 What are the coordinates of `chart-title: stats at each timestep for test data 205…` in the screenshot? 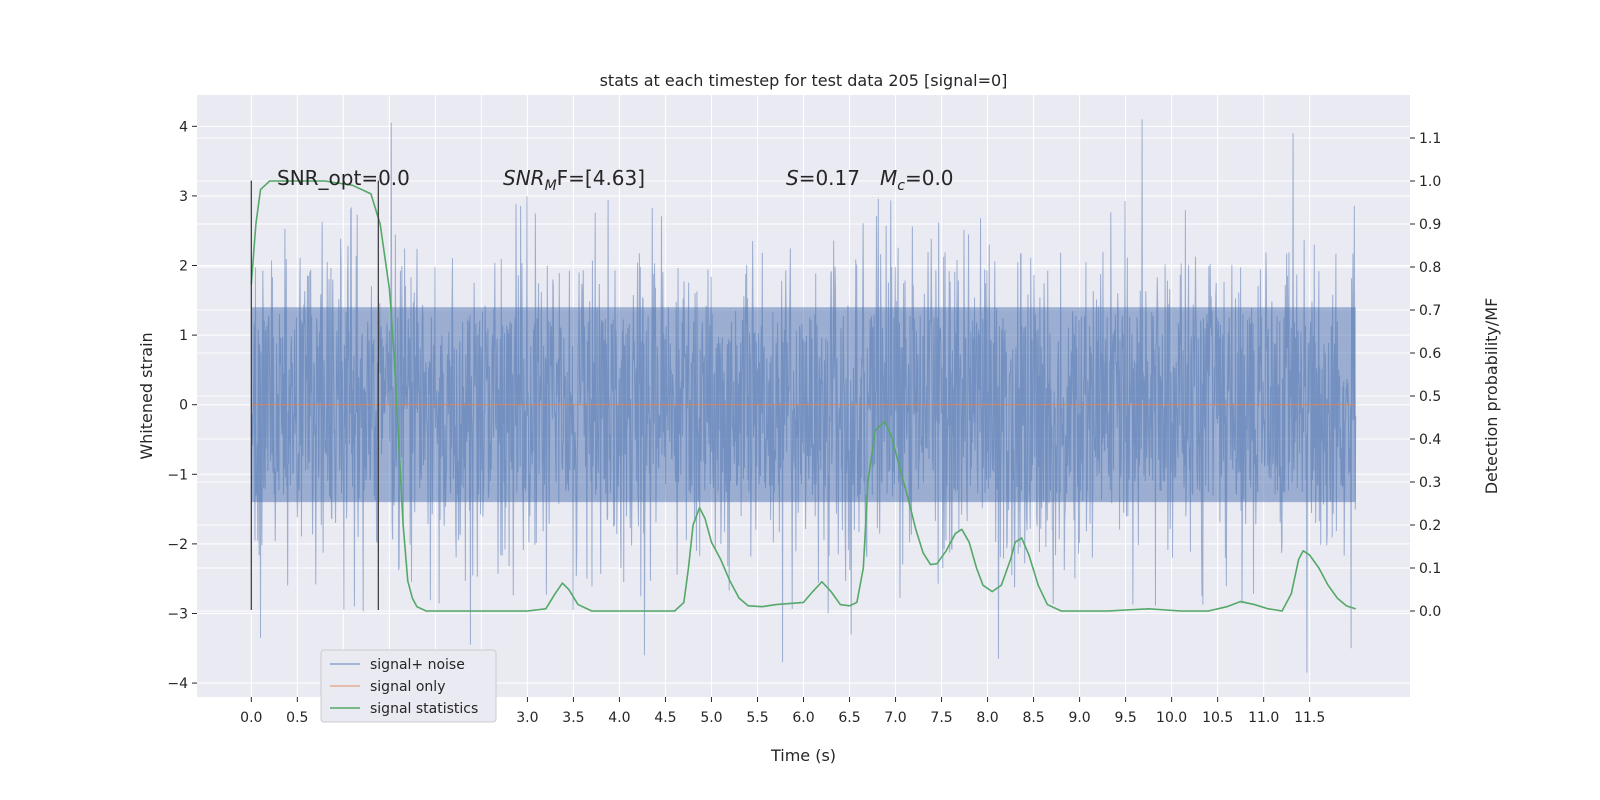 It's located at (804, 80).